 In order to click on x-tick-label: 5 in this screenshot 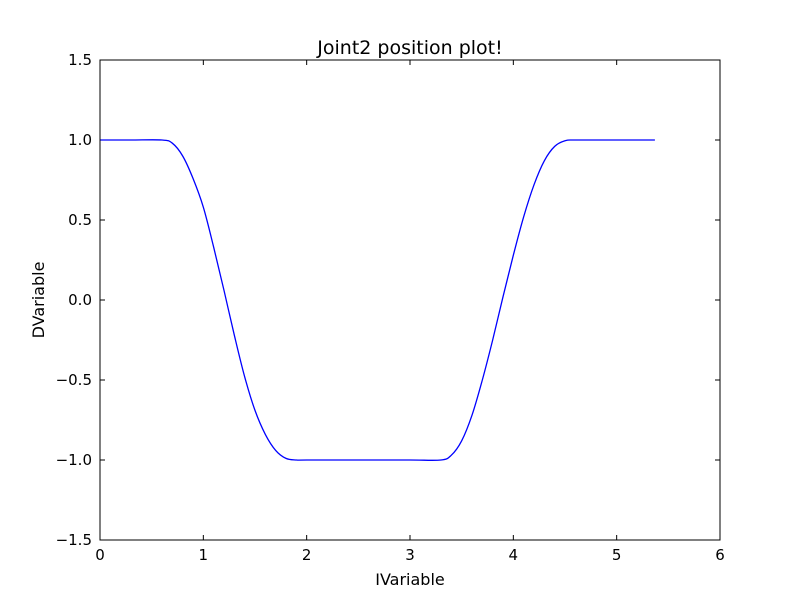, I will do `click(617, 555)`.